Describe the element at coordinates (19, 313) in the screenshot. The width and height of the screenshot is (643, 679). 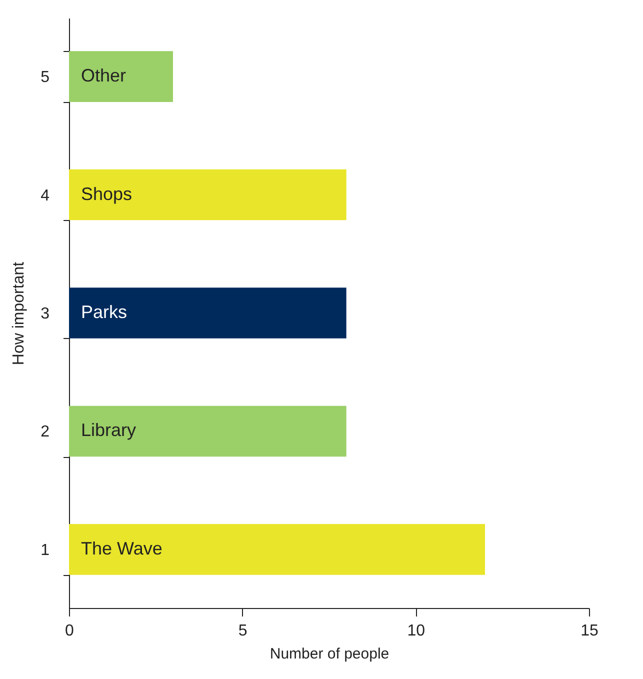
I see `y-axis-title: How important` at that location.